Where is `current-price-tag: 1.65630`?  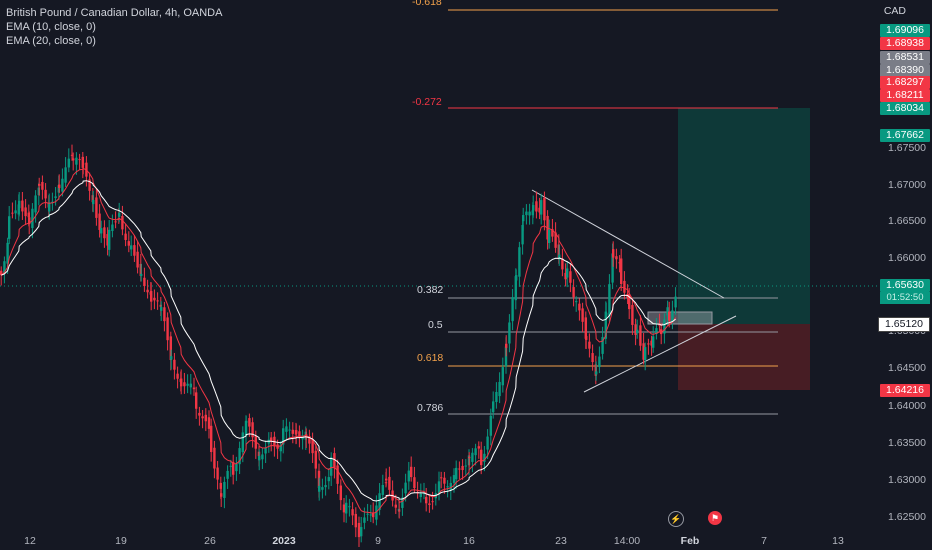
current-price-tag: 1.65630 is located at coordinates (905, 285).